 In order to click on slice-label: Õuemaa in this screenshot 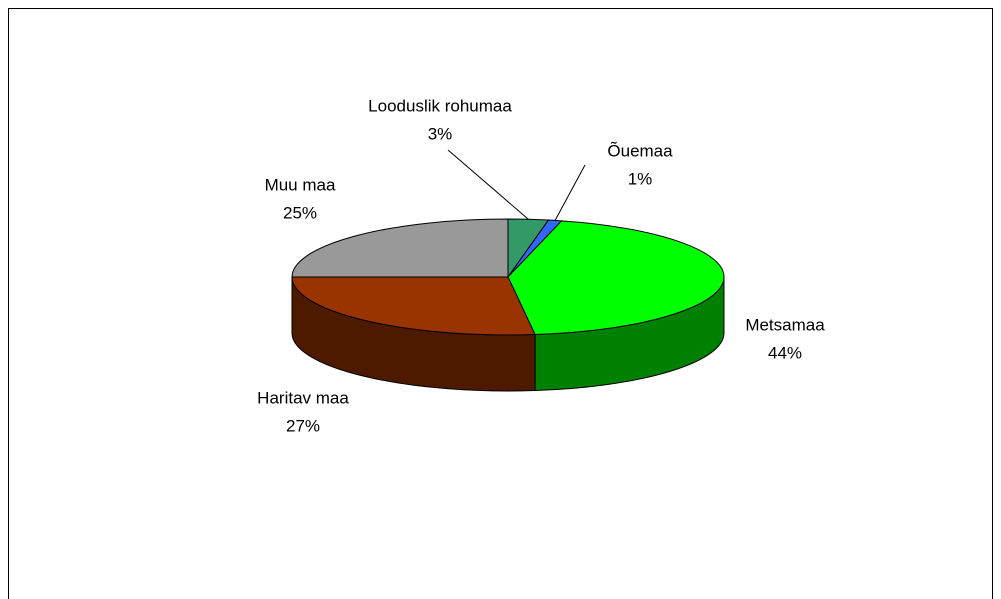, I will do `click(640, 150)`.